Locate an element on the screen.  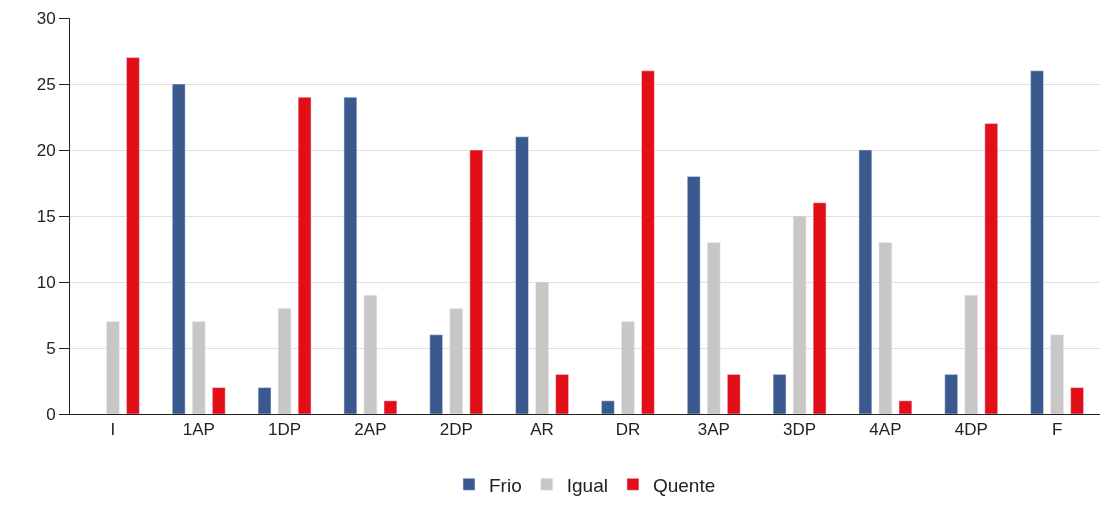
y-tick-label: 5 is located at coordinates (51, 348).